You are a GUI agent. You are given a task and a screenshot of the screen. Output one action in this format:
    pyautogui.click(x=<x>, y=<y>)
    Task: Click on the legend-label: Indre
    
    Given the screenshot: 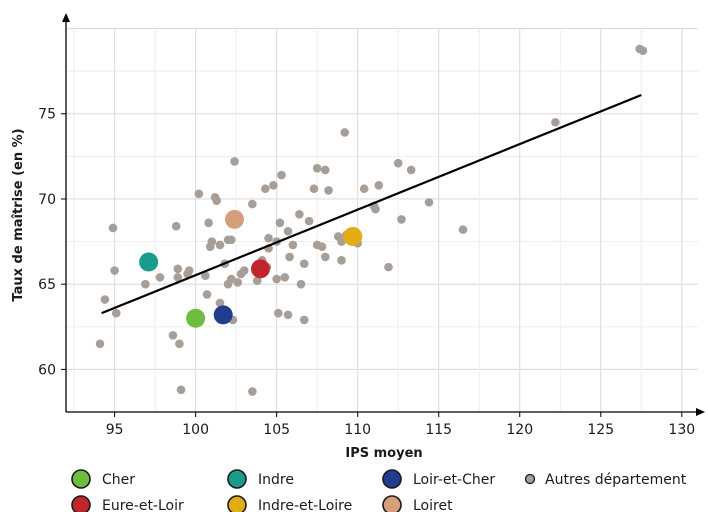 What is the action you would take?
    pyautogui.click(x=276, y=480)
    